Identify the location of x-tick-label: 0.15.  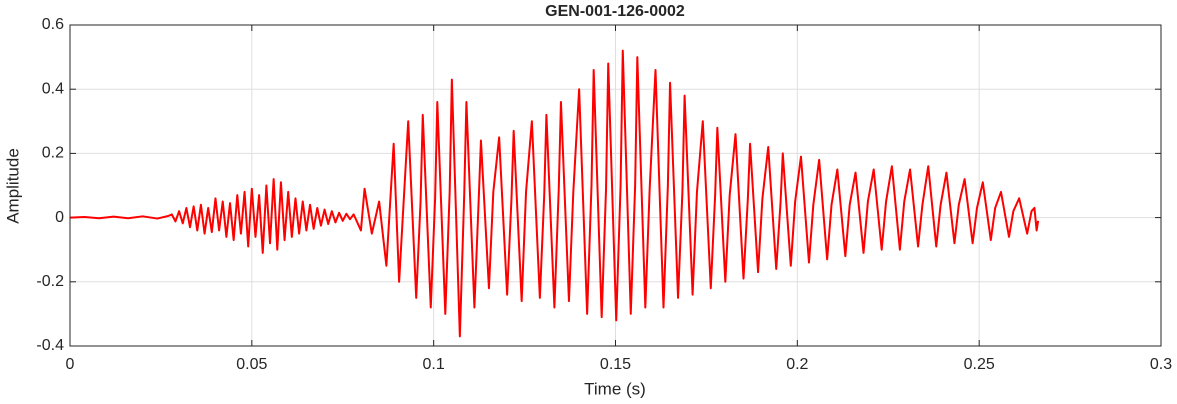
(615, 364).